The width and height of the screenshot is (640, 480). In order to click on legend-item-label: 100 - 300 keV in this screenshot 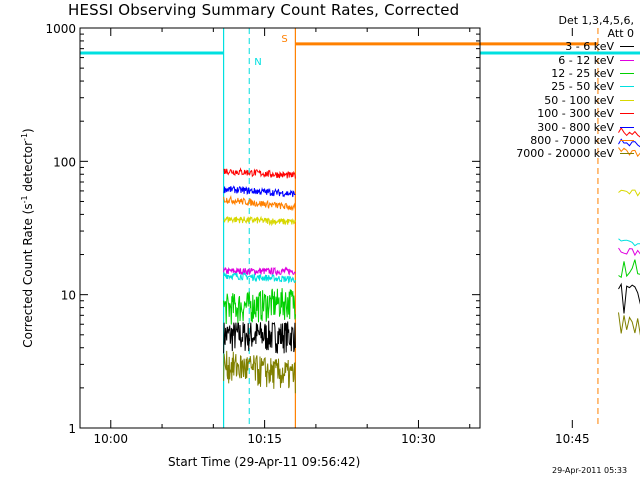, I will do `click(575, 114)`.